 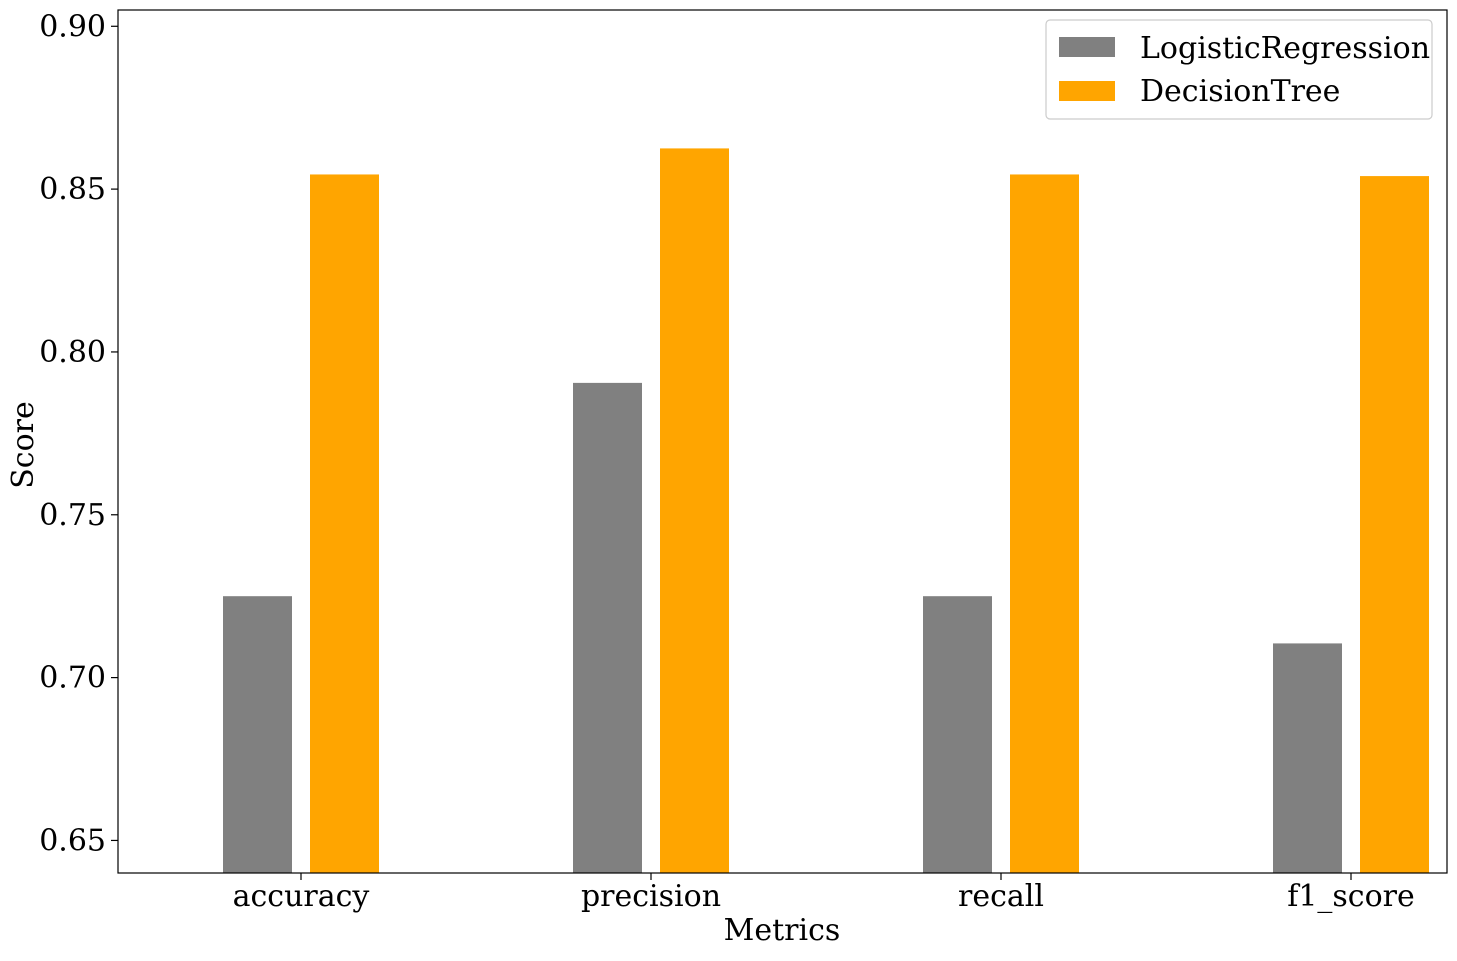 I want to click on x-tick-label: f1_score, so click(x=1351, y=896).